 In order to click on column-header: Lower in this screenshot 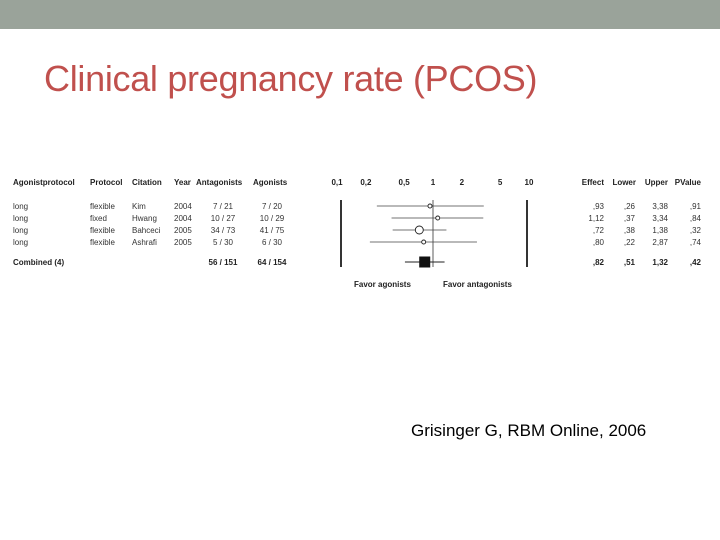, I will do `click(624, 182)`.